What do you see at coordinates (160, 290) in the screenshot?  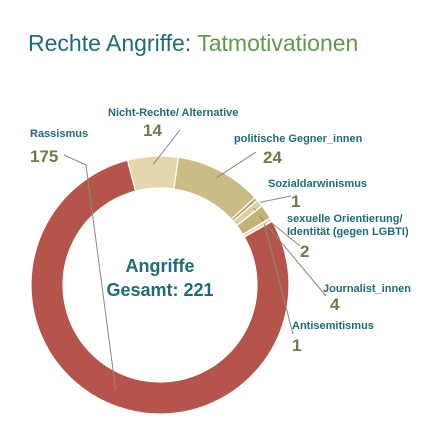 I see `center-text: Gesamt: 221` at bounding box center [160, 290].